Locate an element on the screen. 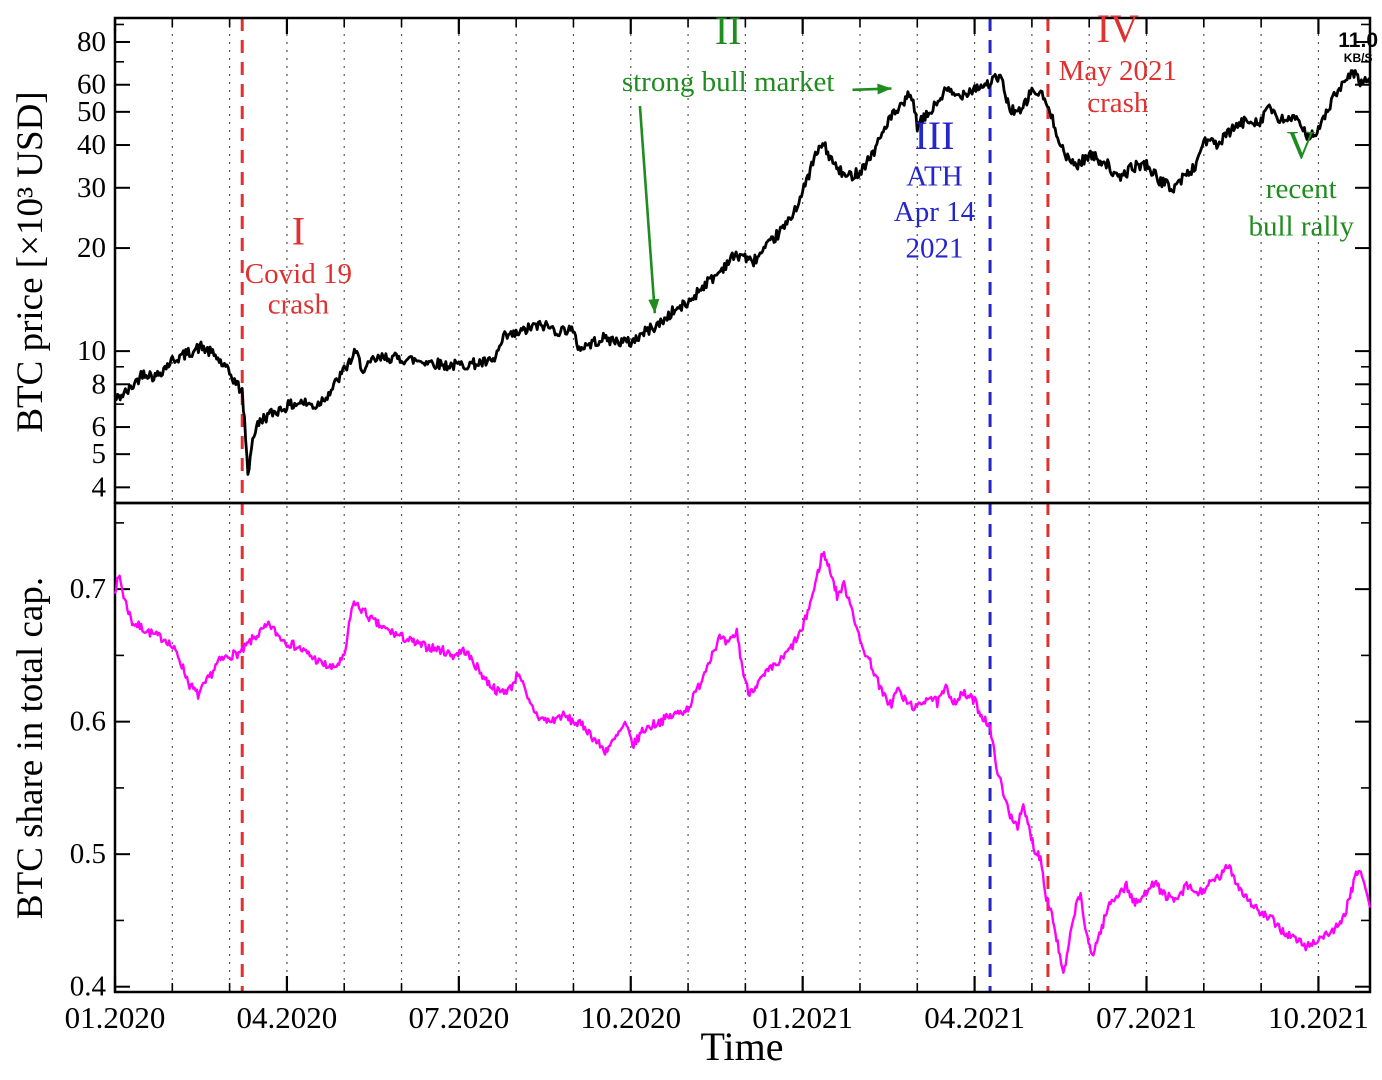 Image resolution: width=1382 pixels, height=1080 pixels. ytick-label: 80 is located at coordinates (91, 42).